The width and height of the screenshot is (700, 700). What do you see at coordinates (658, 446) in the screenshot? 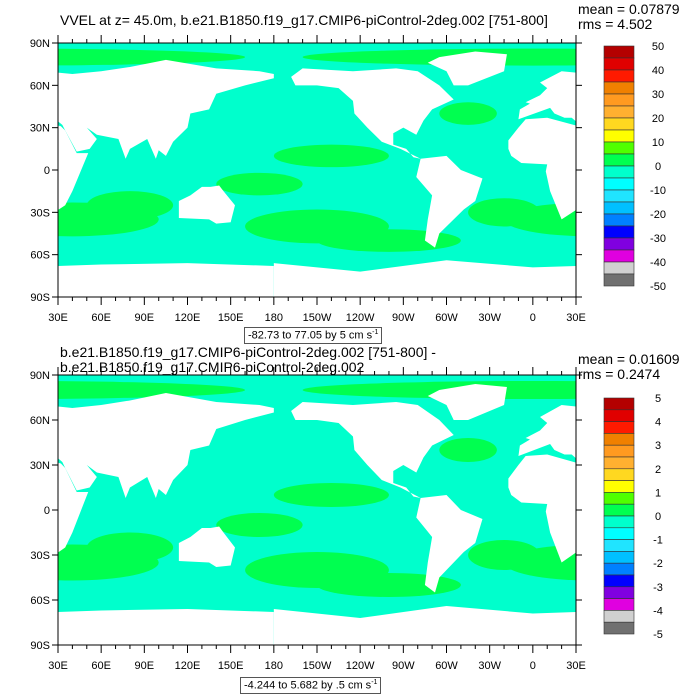
I see `colorbar-label: 3` at bounding box center [658, 446].